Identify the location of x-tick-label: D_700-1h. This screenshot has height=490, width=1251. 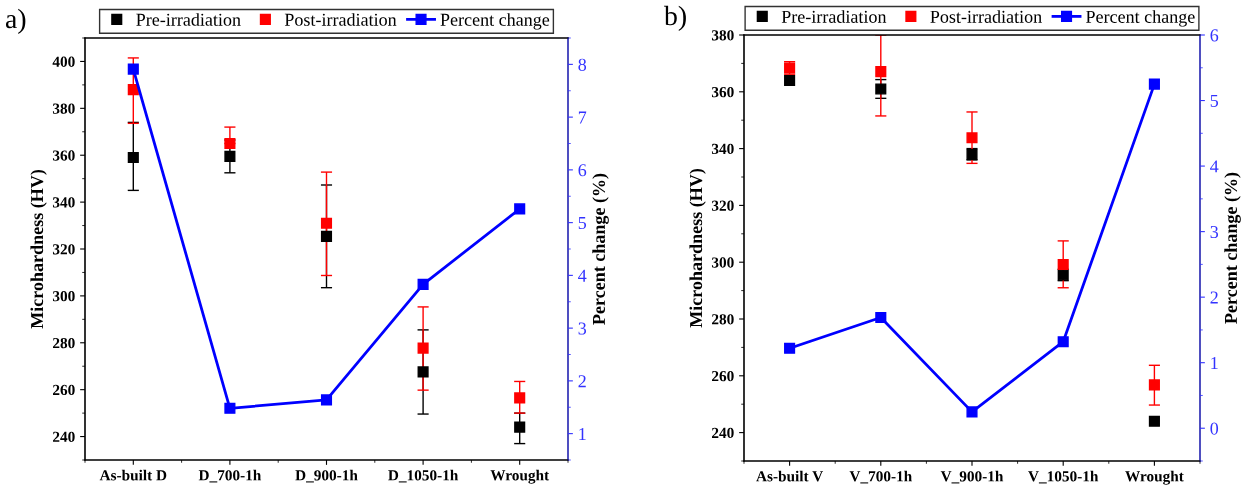
(230, 476).